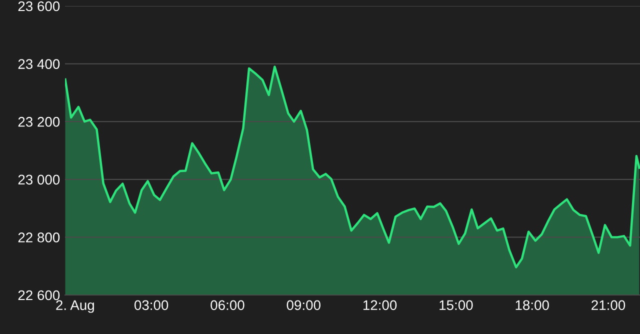  What do you see at coordinates (456, 305) in the screenshot?
I see `x-tick-label: 15:00` at bounding box center [456, 305].